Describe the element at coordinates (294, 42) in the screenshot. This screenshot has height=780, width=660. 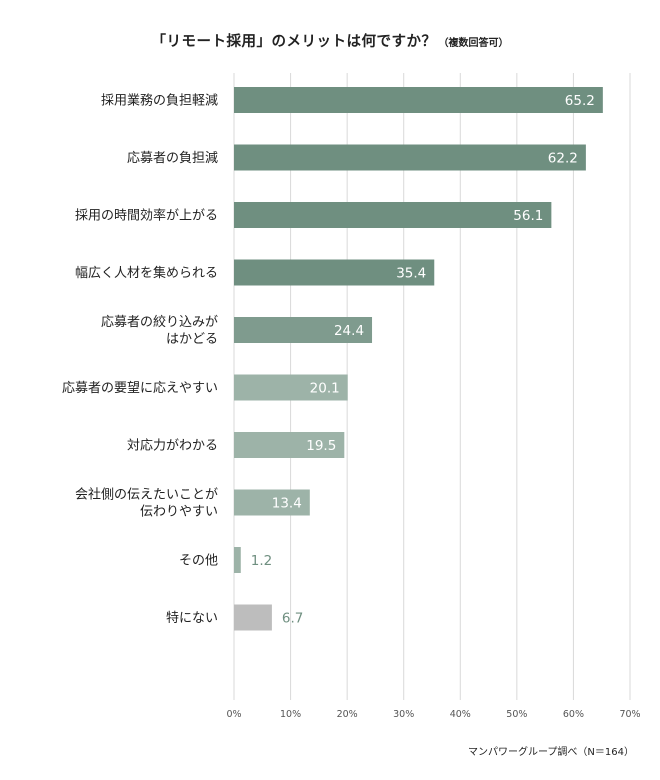
I see `chart-title-main: 「リモート採用」のメリットは何ですか？` at that location.